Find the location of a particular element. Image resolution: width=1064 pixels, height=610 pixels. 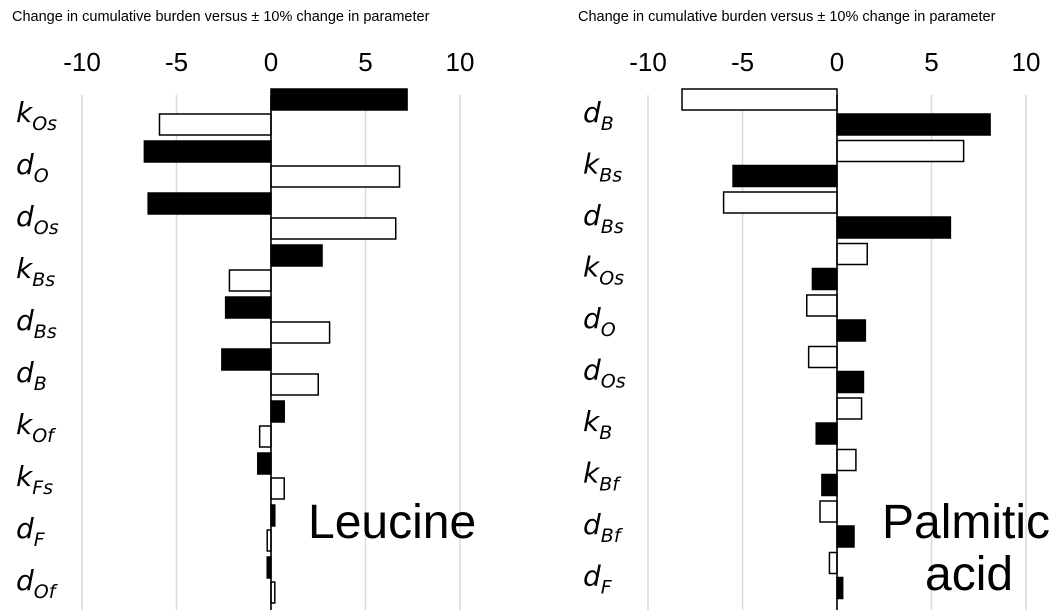

leucine-category-label: kOs is located at coordinates (36, 115).